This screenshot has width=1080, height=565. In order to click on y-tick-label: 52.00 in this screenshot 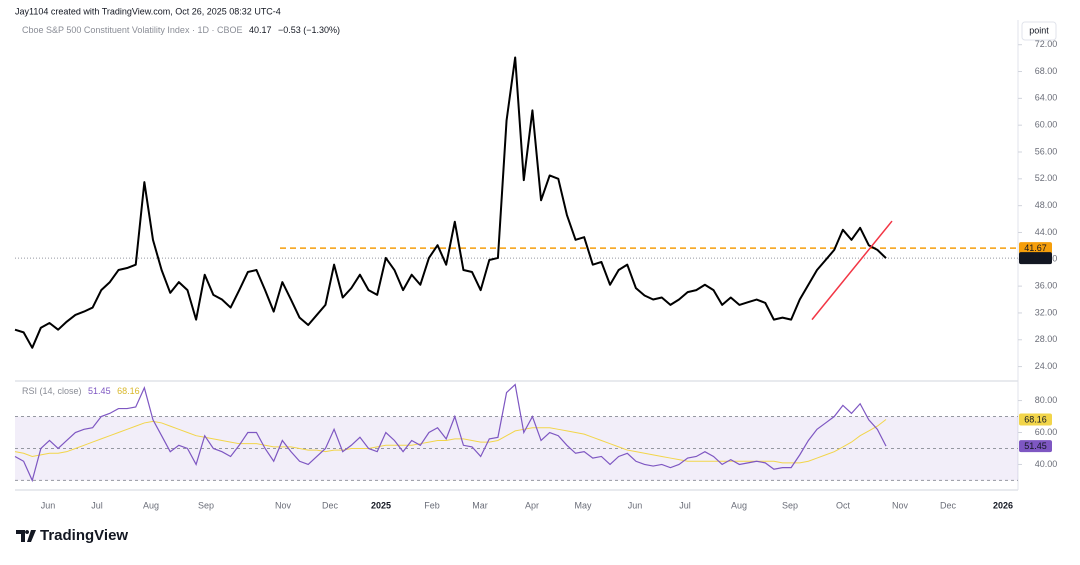, I will do `click(1046, 178)`.